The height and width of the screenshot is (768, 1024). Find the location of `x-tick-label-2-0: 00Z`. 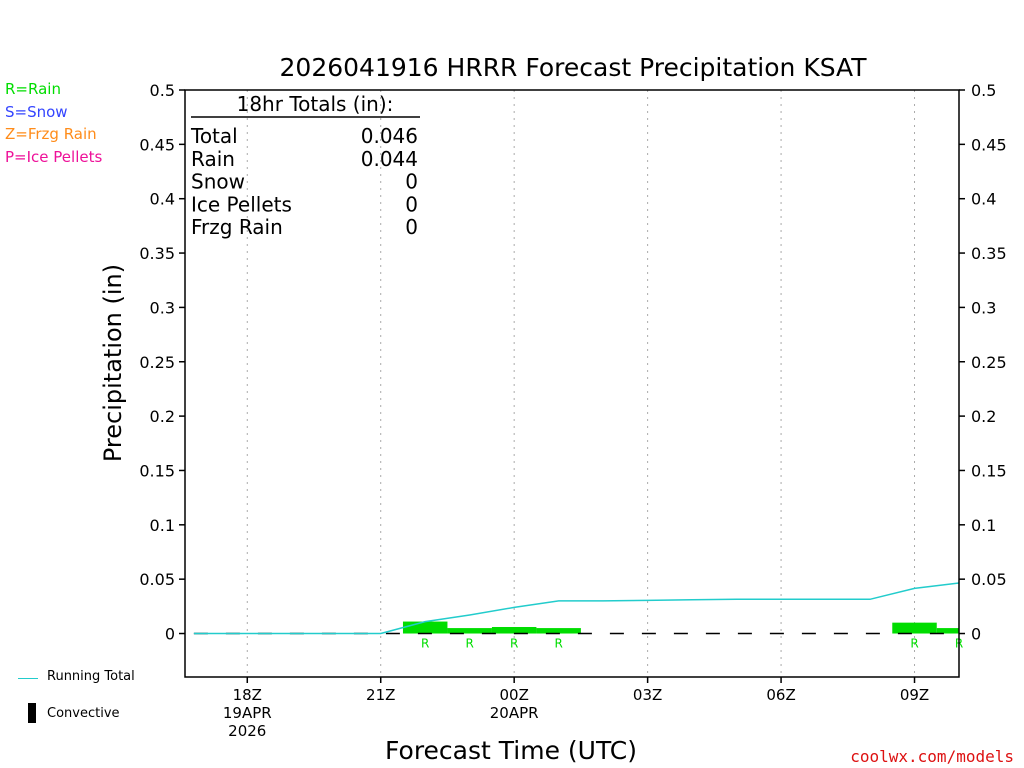

x-tick-label-2-0: 00Z is located at coordinates (513, 695).